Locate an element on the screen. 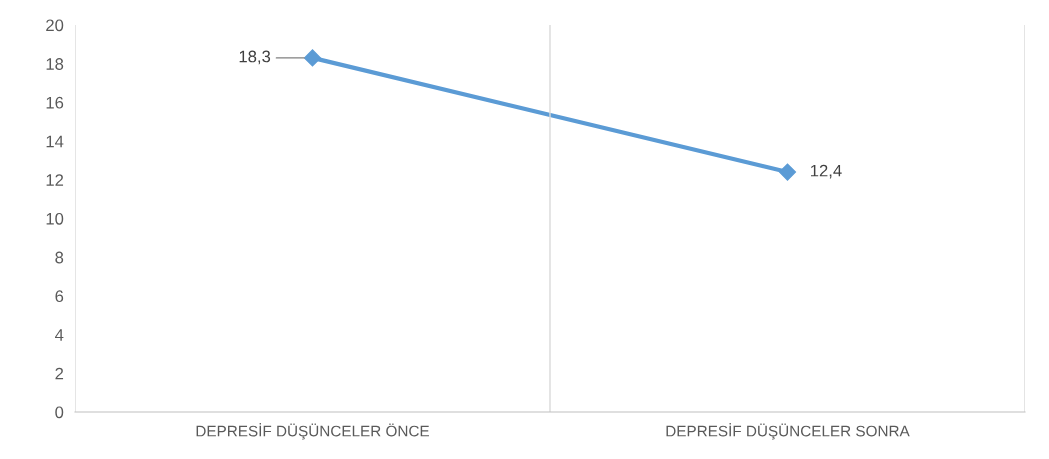  y-tick-label: 2 is located at coordinates (59, 373).